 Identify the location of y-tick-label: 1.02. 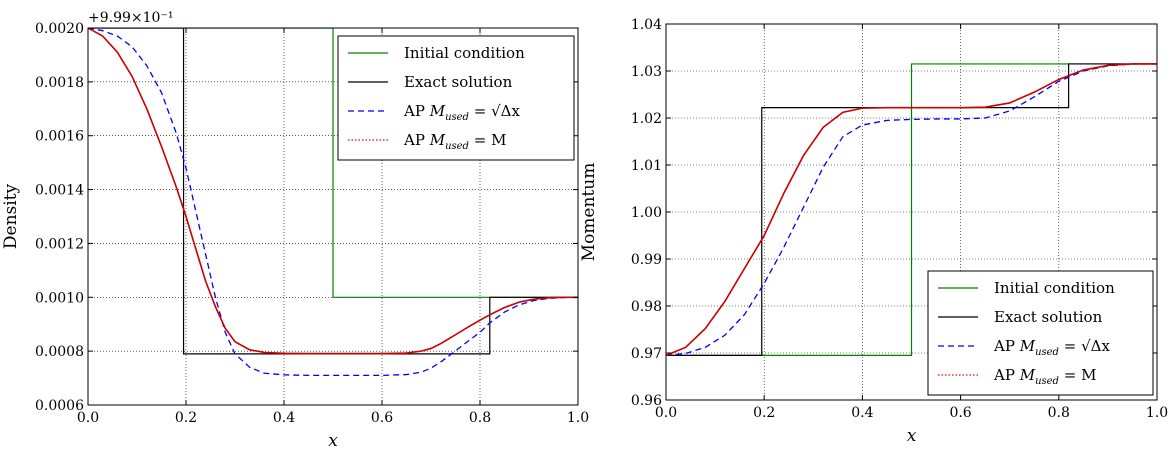
(646, 119).